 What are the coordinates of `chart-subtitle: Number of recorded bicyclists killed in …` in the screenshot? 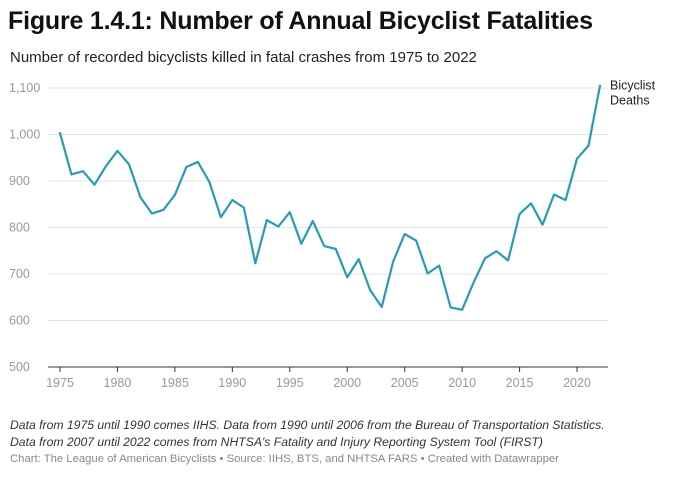 It's located at (243, 57).